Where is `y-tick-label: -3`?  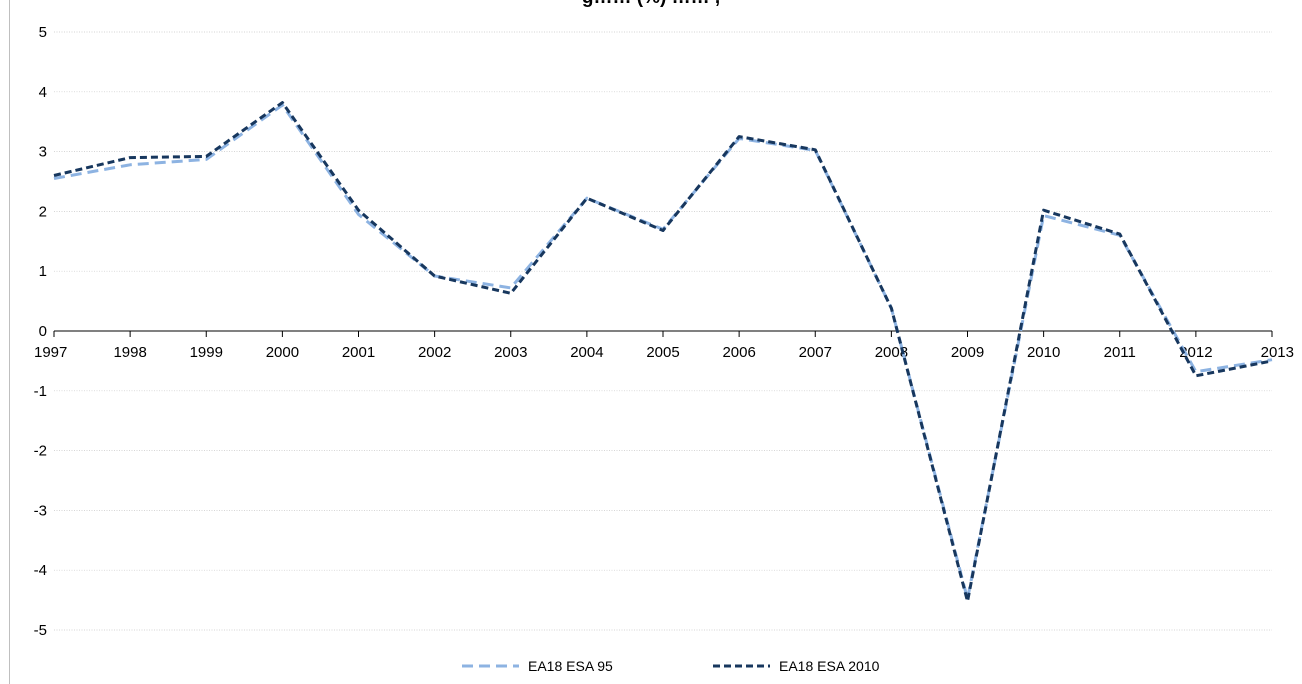
y-tick-label: -3 is located at coordinates (40, 510).